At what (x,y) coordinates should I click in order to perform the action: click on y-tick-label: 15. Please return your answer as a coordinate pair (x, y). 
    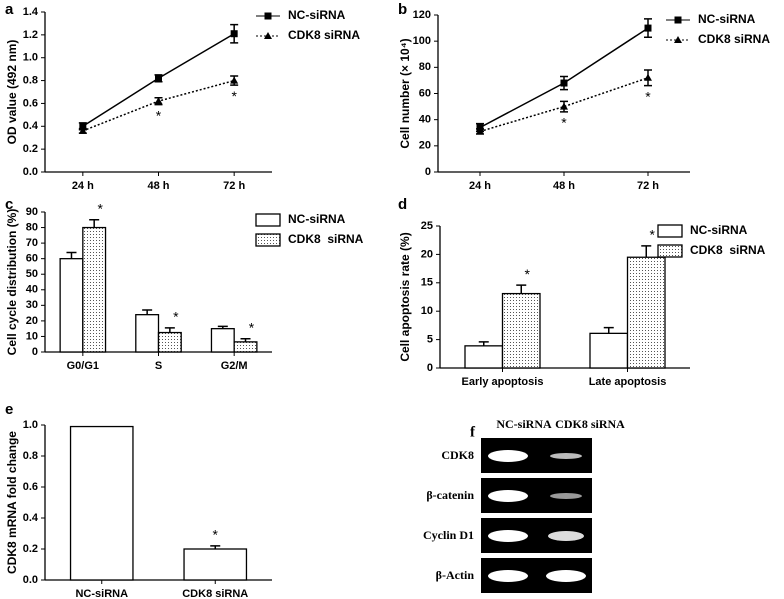
    Looking at the image, I should click on (427, 283).